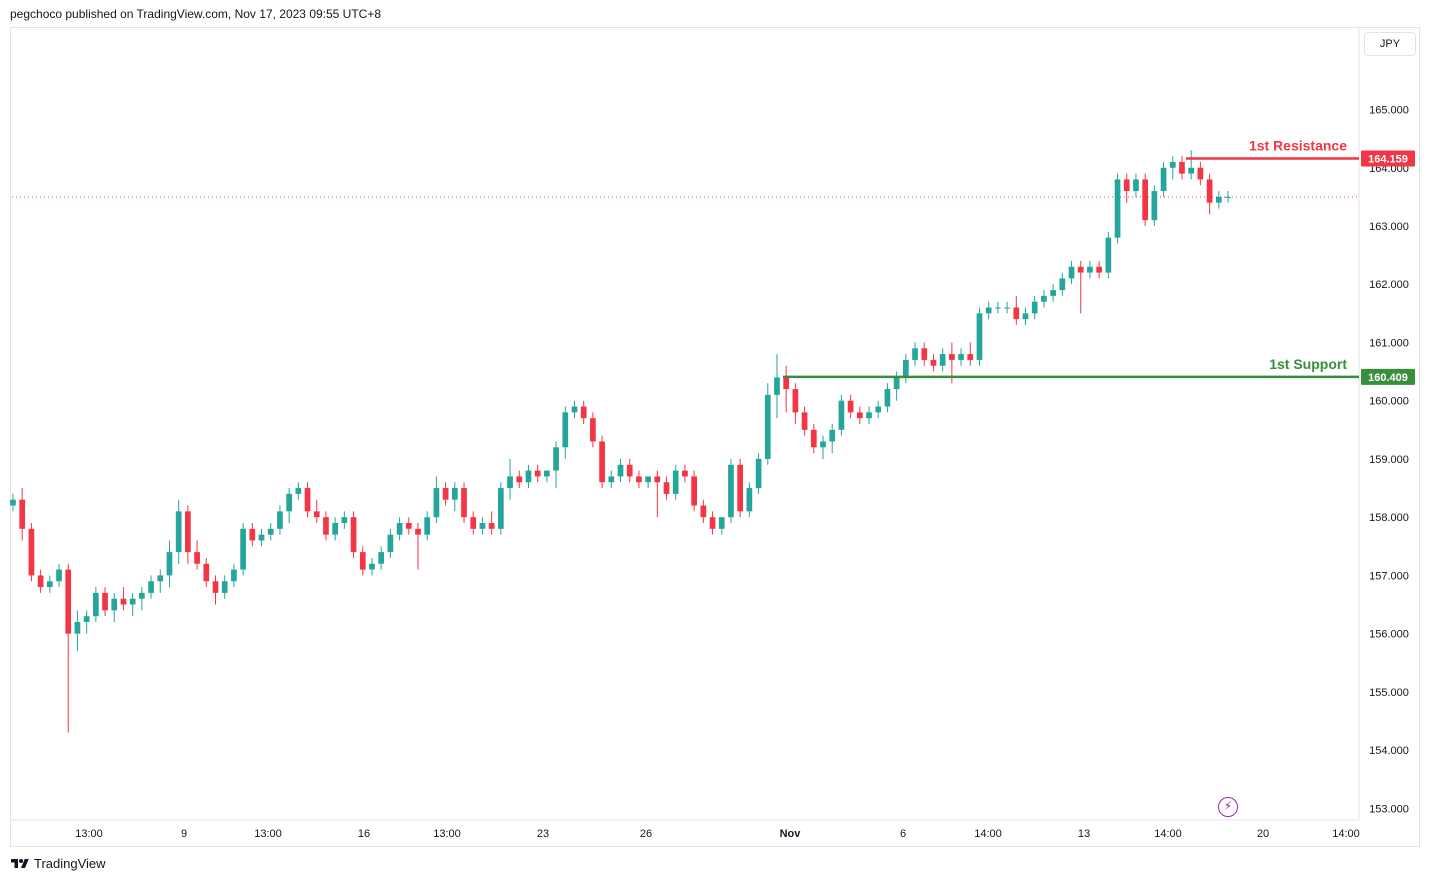 Image resolution: width=1430 pixels, height=883 pixels. What do you see at coordinates (903, 834) in the screenshot?
I see `x-tick-label: 6` at bounding box center [903, 834].